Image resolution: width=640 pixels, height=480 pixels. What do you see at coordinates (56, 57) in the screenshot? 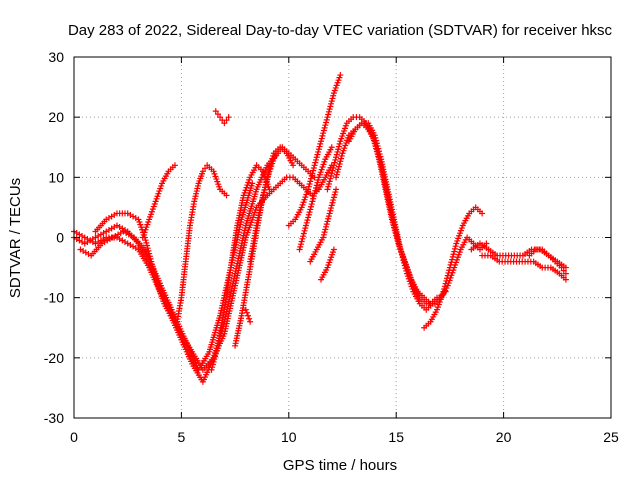
I see `y-tick-label: 30` at bounding box center [56, 57].